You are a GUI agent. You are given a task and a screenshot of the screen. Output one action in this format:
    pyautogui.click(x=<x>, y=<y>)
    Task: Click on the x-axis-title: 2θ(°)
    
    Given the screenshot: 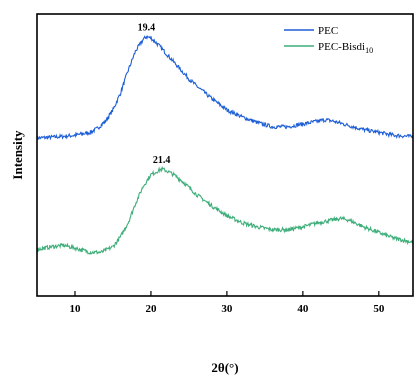 What is the action you would take?
    pyautogui.click(x=224, y=367)
    